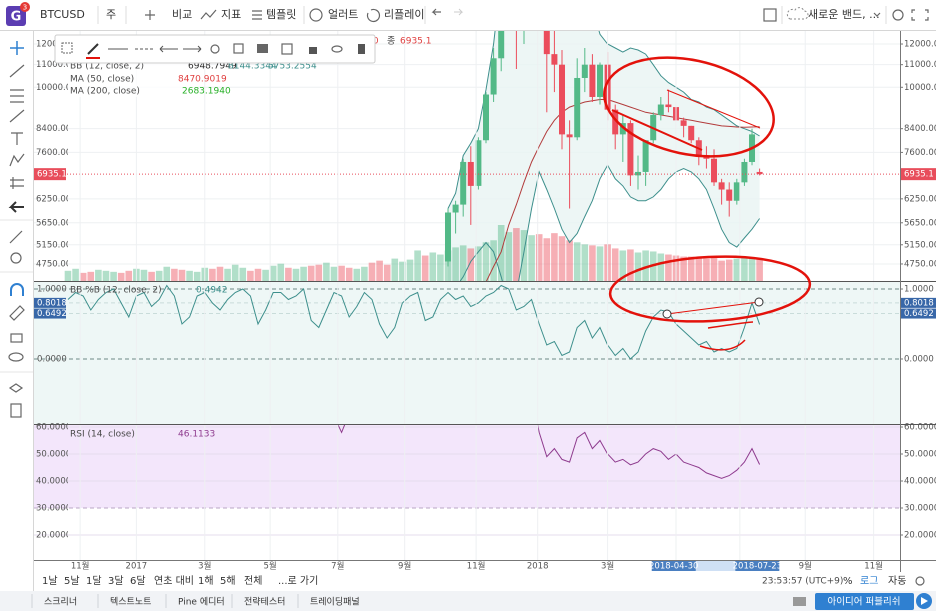 This screenshot has width=936, height=611. Describe the element at coordinates (848, 581) in the screenshot. I see `percent-toggle: %` at that location.